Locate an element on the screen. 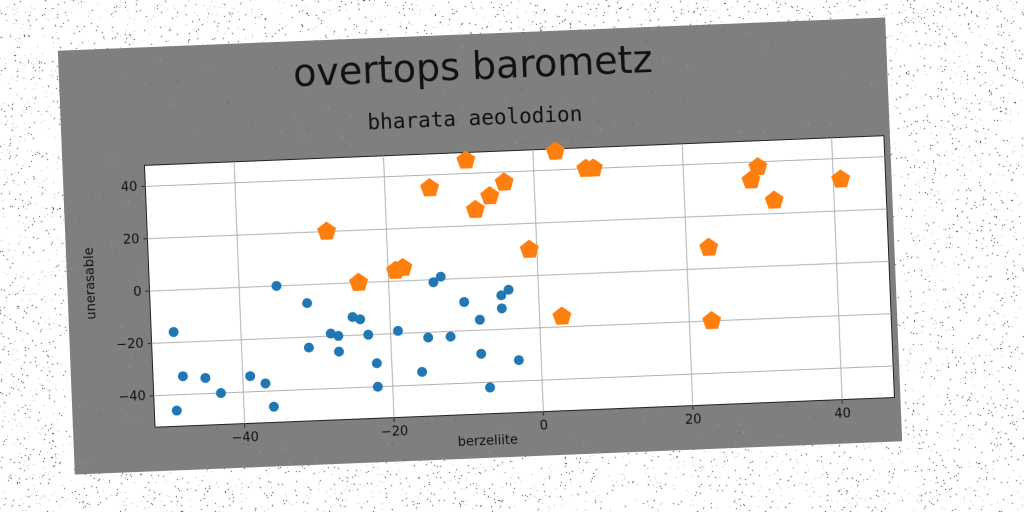  y-tick-label: 40 is located at coordinates (129, 188).